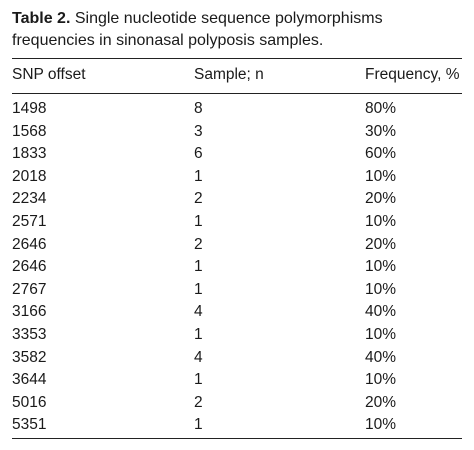  What do you see at coordinates (237, 438) in the screenshot?
I see `bottom-rule` at bounding box center [237, 438].